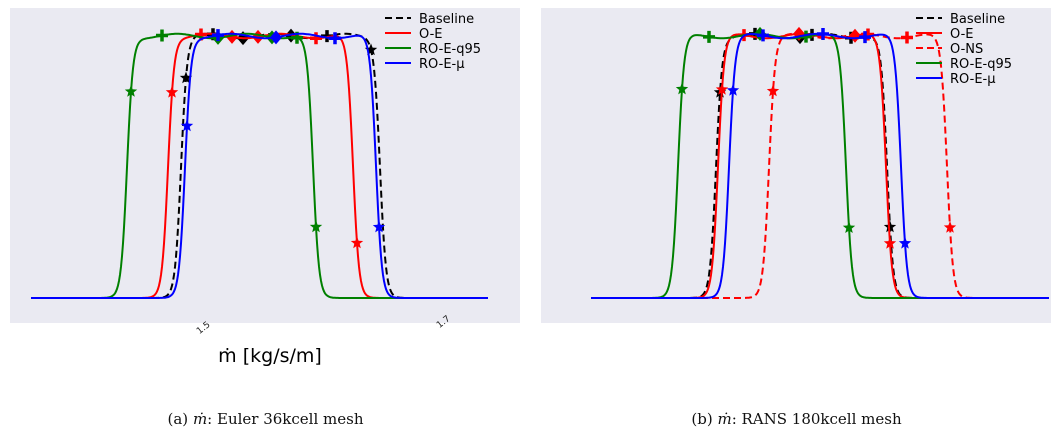 The height and width of the screenshot is (432, 1062). I want to click on caption-b-var: ṁ, so click(724, 419).